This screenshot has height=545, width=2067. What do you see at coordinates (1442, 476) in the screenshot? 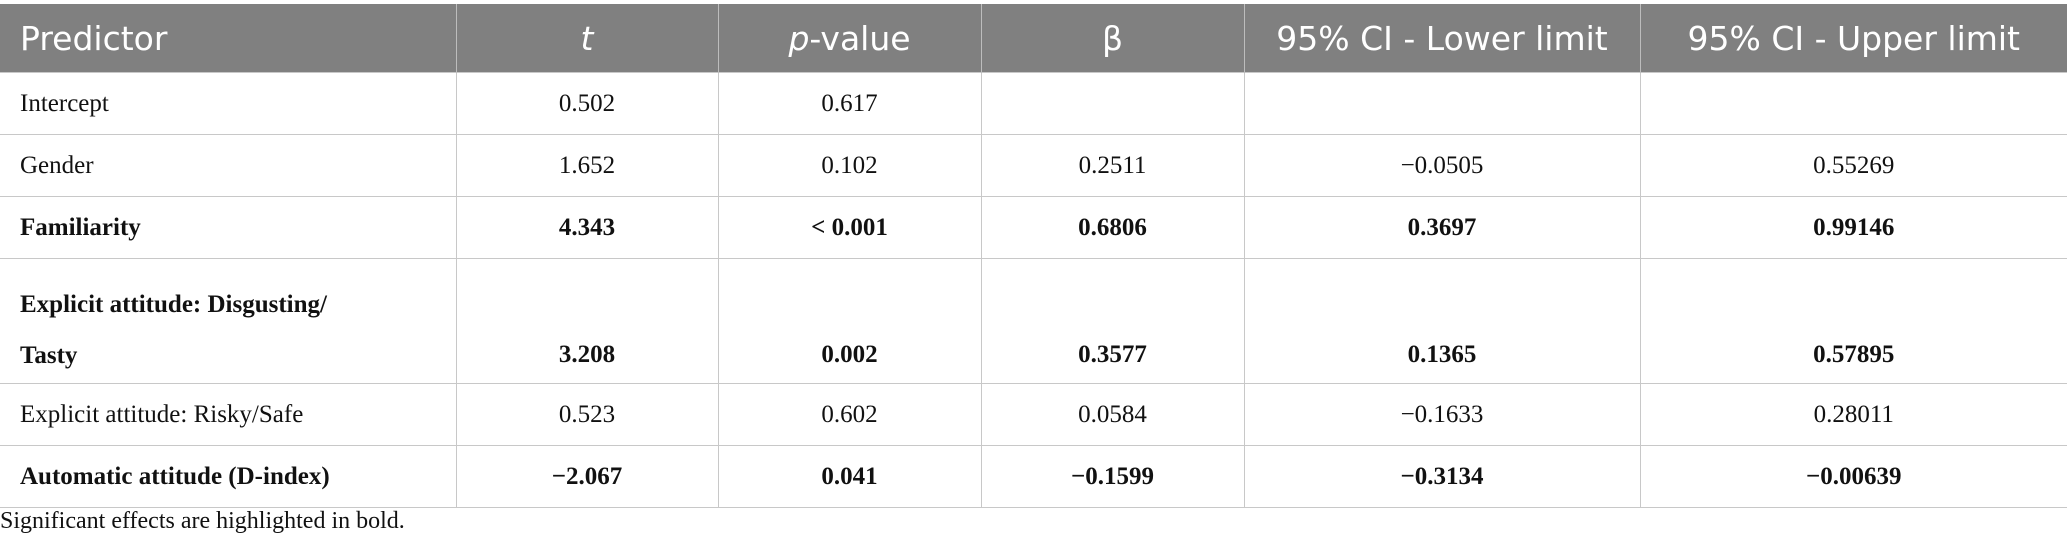
I see `table-cell: −0.3134` at bounding box center [1442, 476].